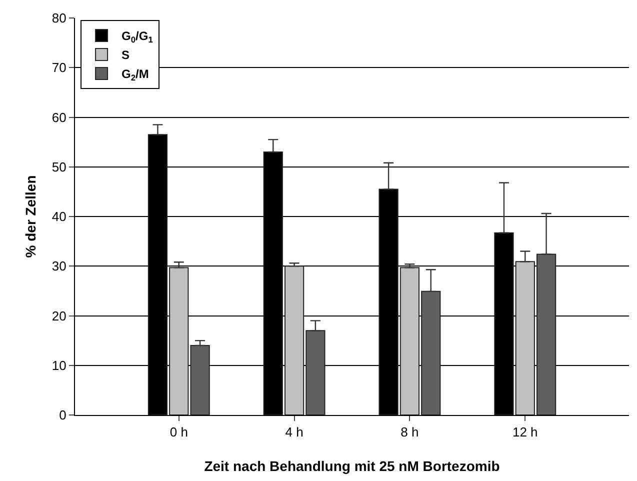 The width and height of the screenshot is (637, 481). Describe the element at coordinates (59, 68) in the screenshot. I see `y-tick-label: 70` at that location.